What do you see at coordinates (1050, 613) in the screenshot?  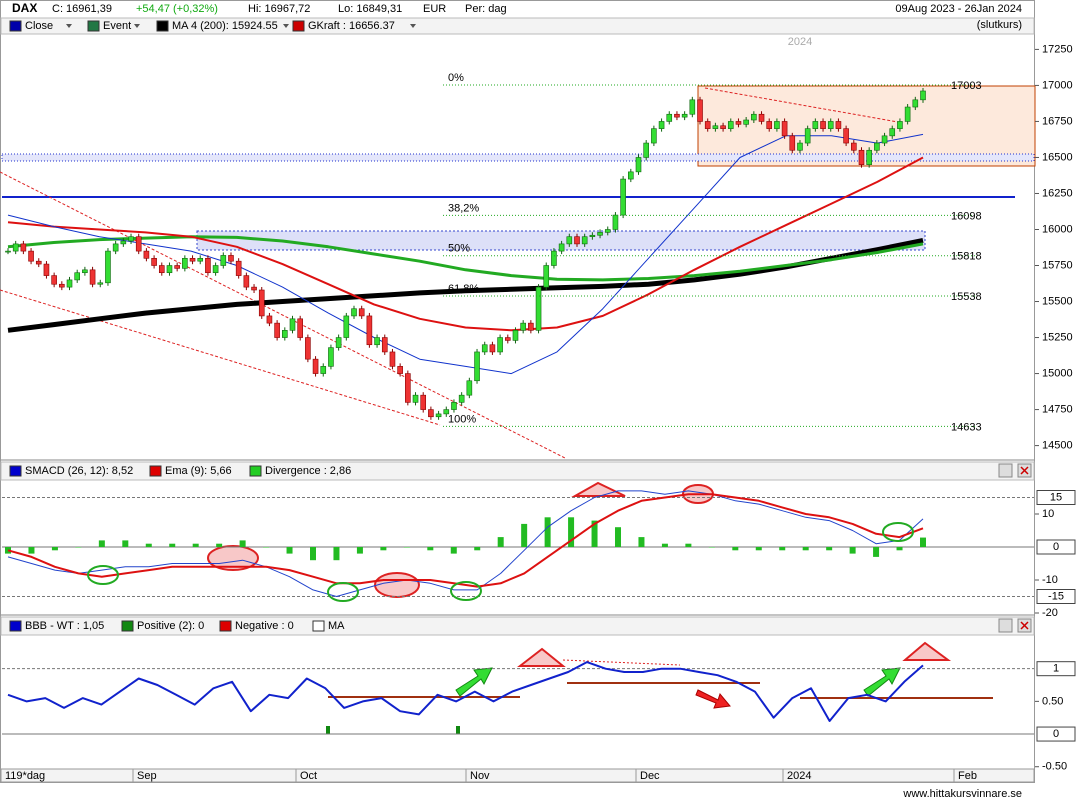 I see `y-tick-label: -20` at bounding box center [1050, 613].